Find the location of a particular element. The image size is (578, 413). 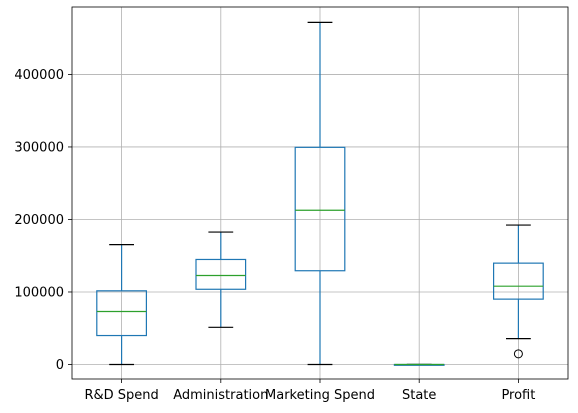

x-tick-label: State is located at coordinates (419, 395).